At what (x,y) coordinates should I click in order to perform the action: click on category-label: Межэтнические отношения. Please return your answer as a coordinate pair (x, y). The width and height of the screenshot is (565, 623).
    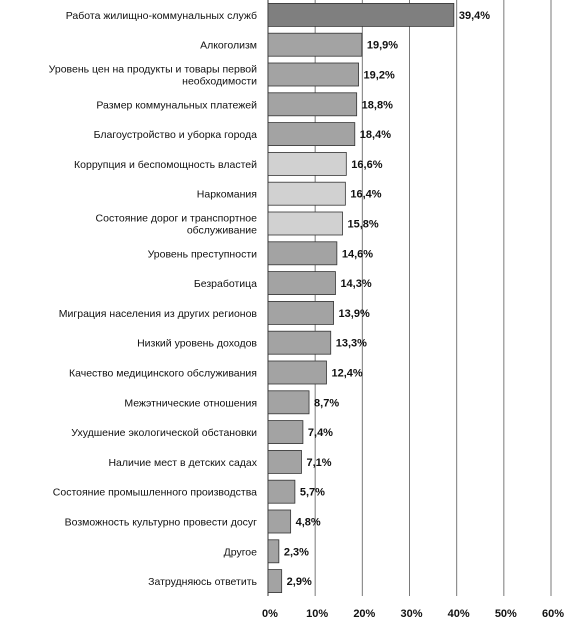
    Looking at the image, I should click on (190, 403).